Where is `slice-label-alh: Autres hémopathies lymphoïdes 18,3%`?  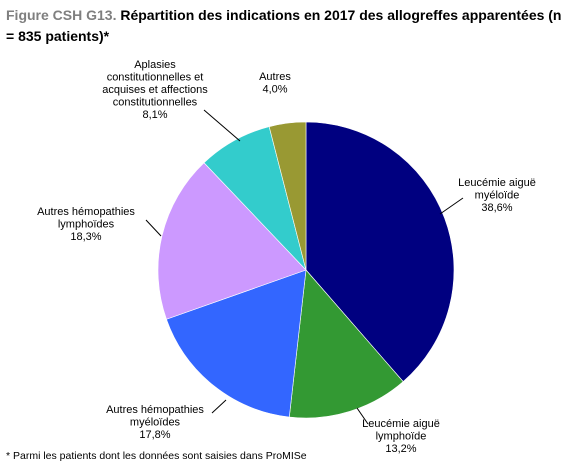
slice-label-alh: Autres hémopathies lymphoïdes 18,3% is located at coordinates (86, 224).